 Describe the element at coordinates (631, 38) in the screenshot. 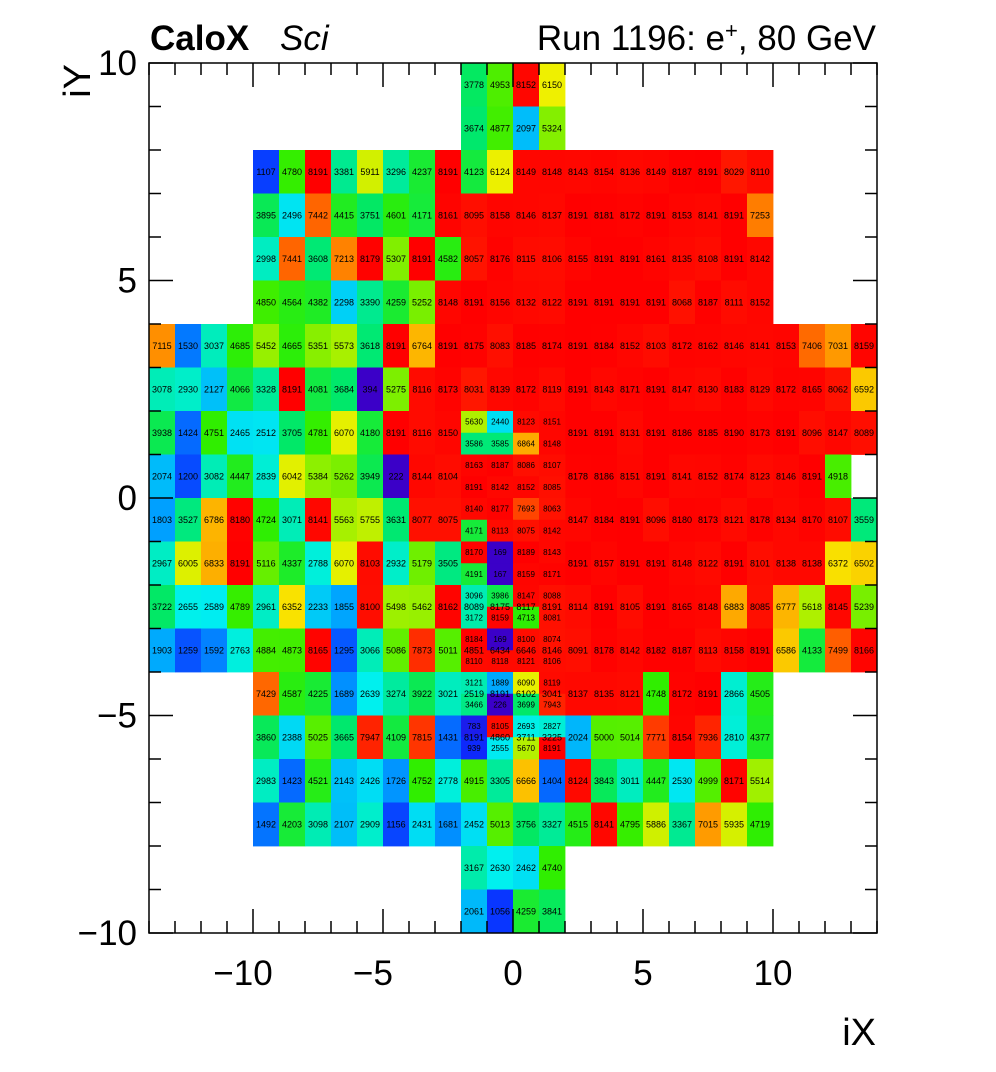

I see `run-label-main: Run 1196: e` at that location.